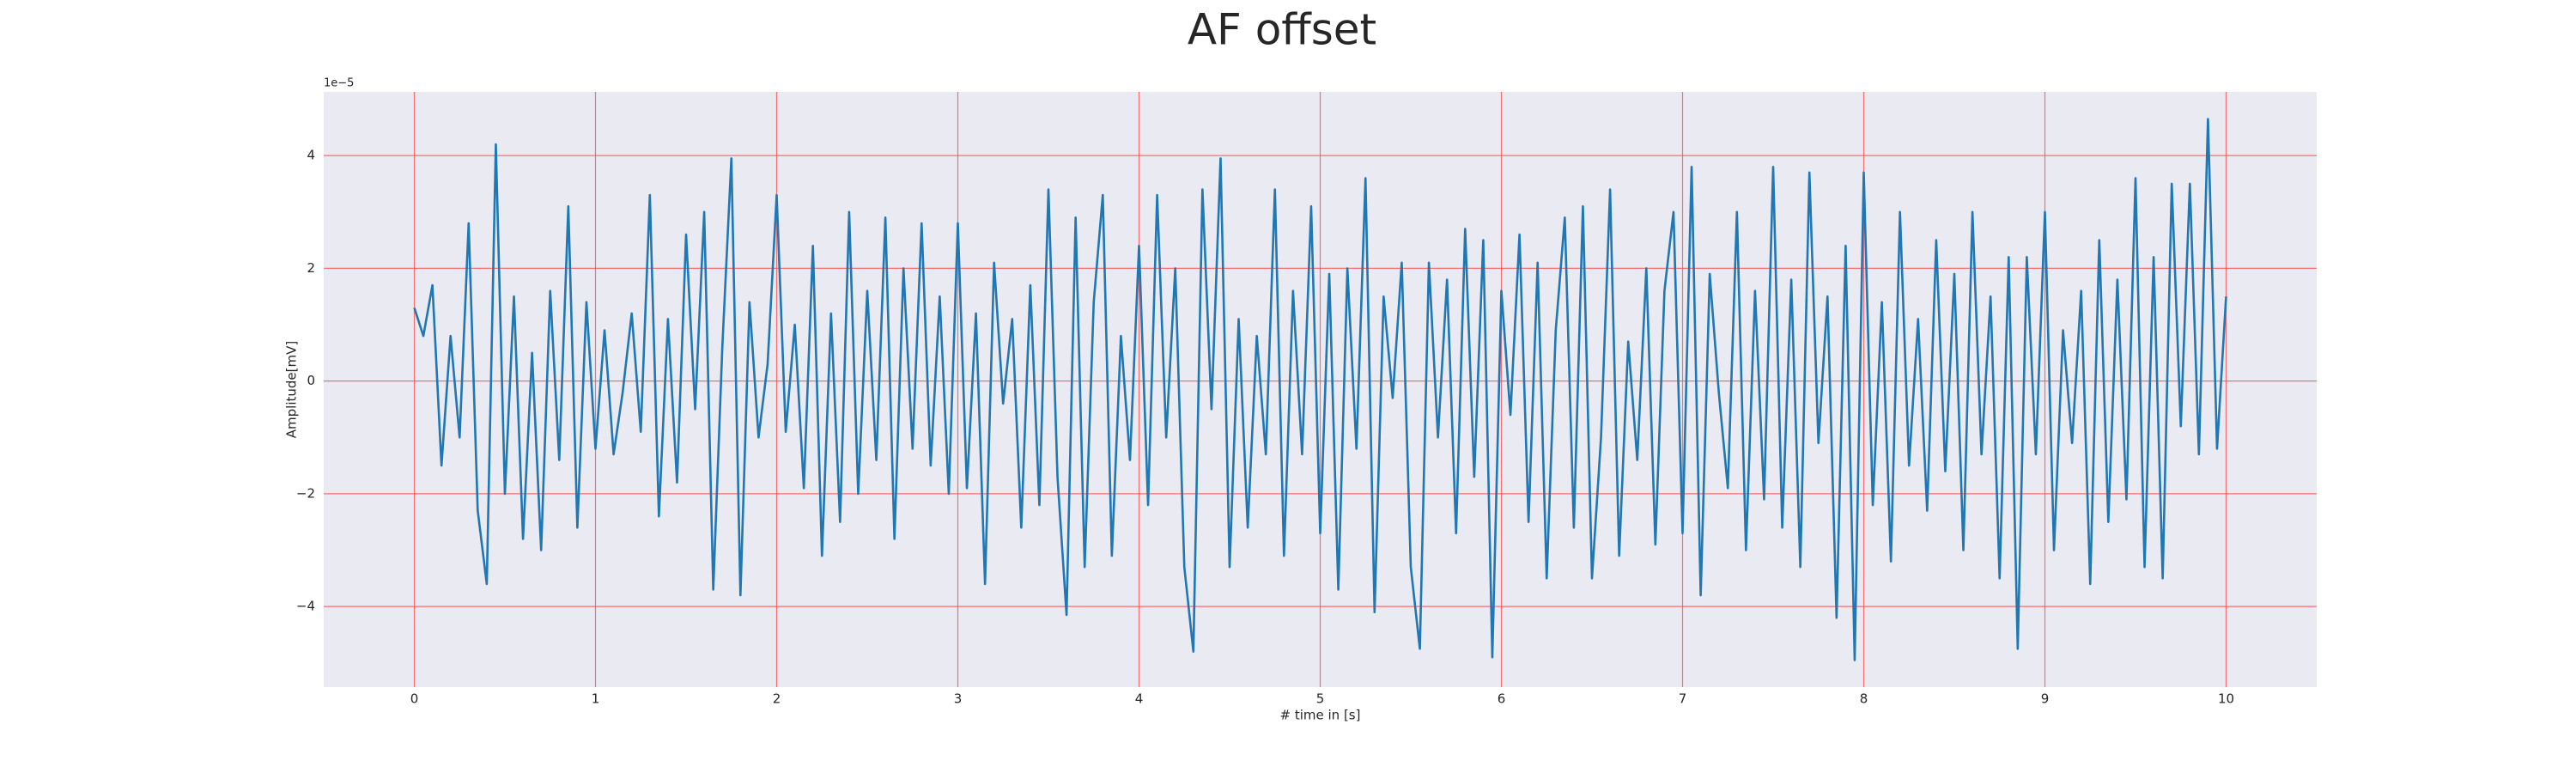 The height and width of the screenshot is (773, 2576). I want to click on x-tick-label: 4, so click(1140, 699).